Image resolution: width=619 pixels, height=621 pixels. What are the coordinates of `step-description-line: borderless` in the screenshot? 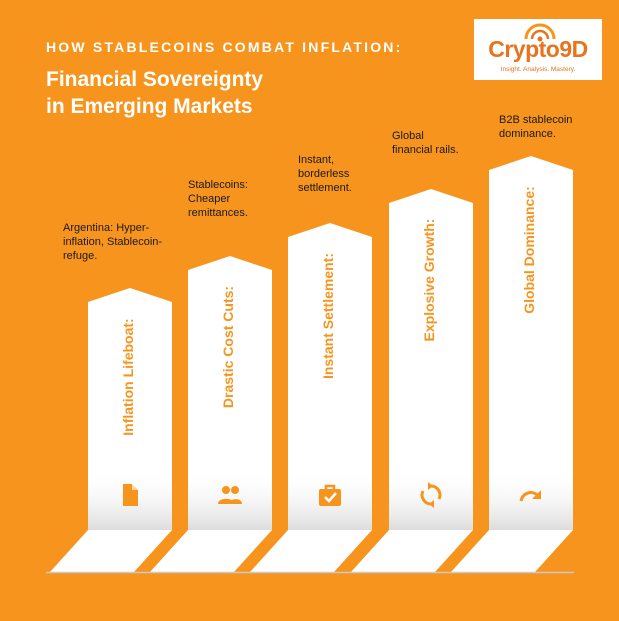 It's located at (324, 174).